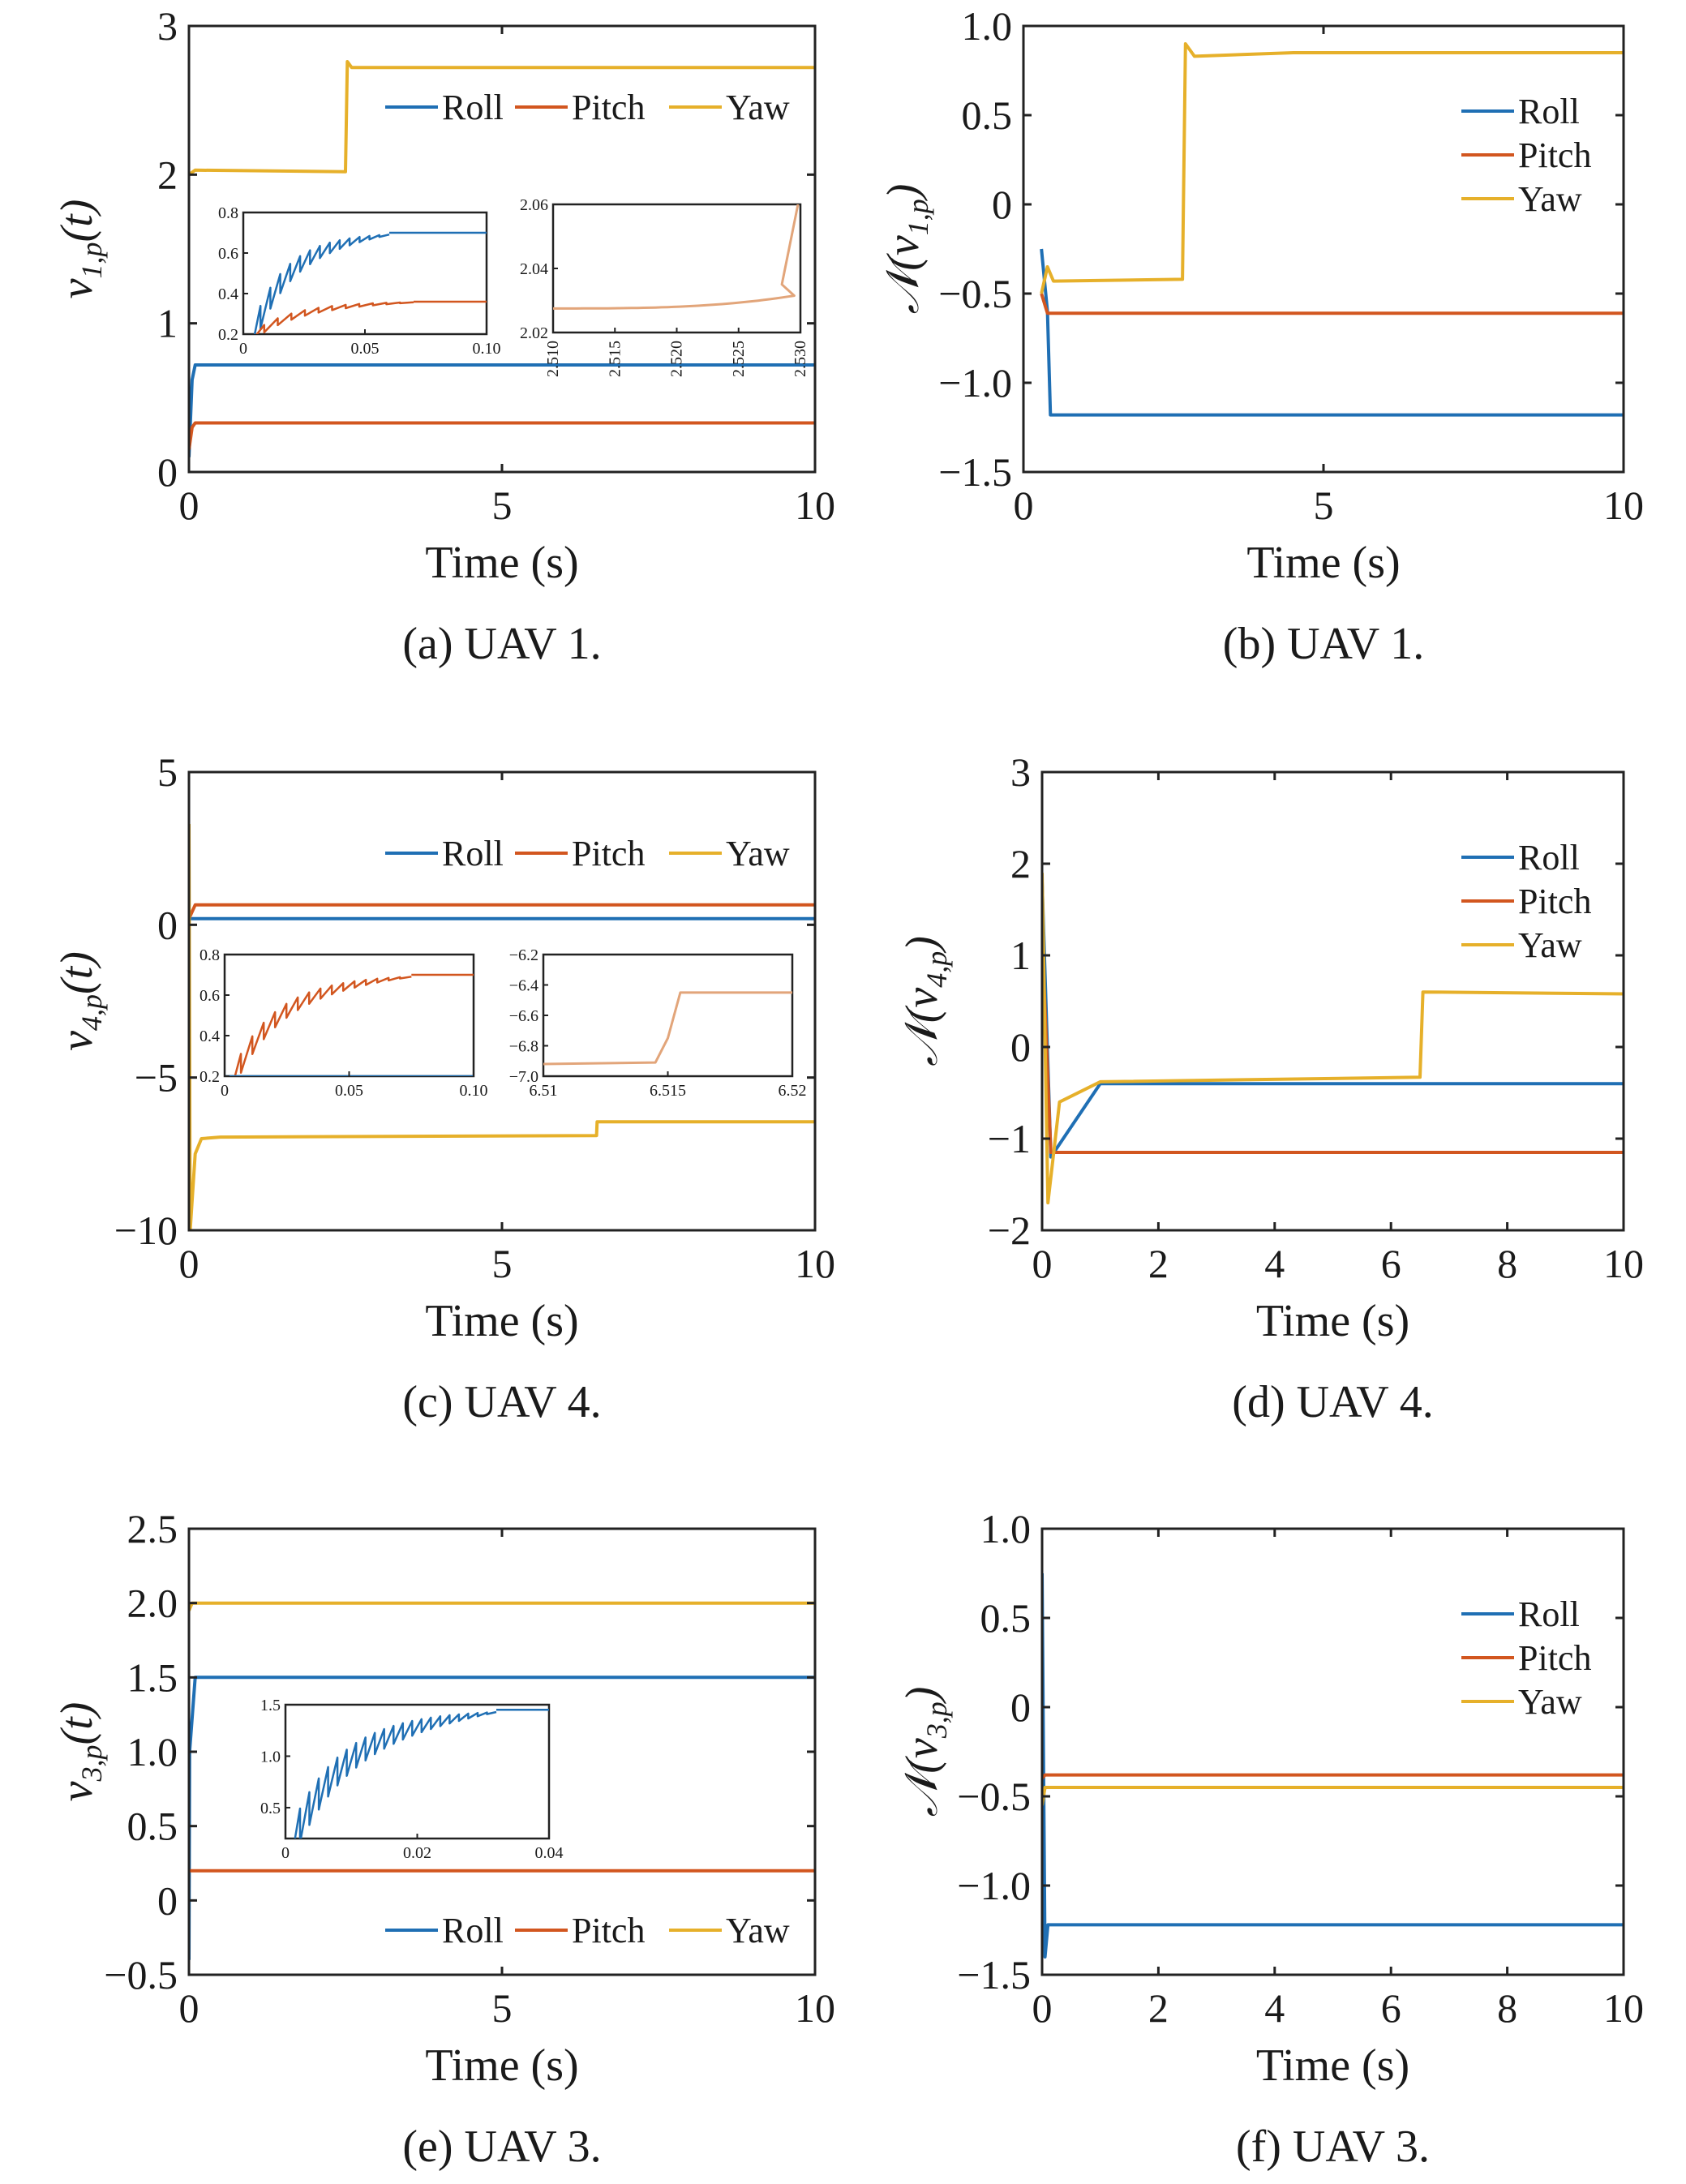 Image resolution: width=1686 pixels, height=2184 pixels. Describe the element at coordinates (228, 335) in the screenshot. I see `inset-y-tick-label: 0.2` at that location.